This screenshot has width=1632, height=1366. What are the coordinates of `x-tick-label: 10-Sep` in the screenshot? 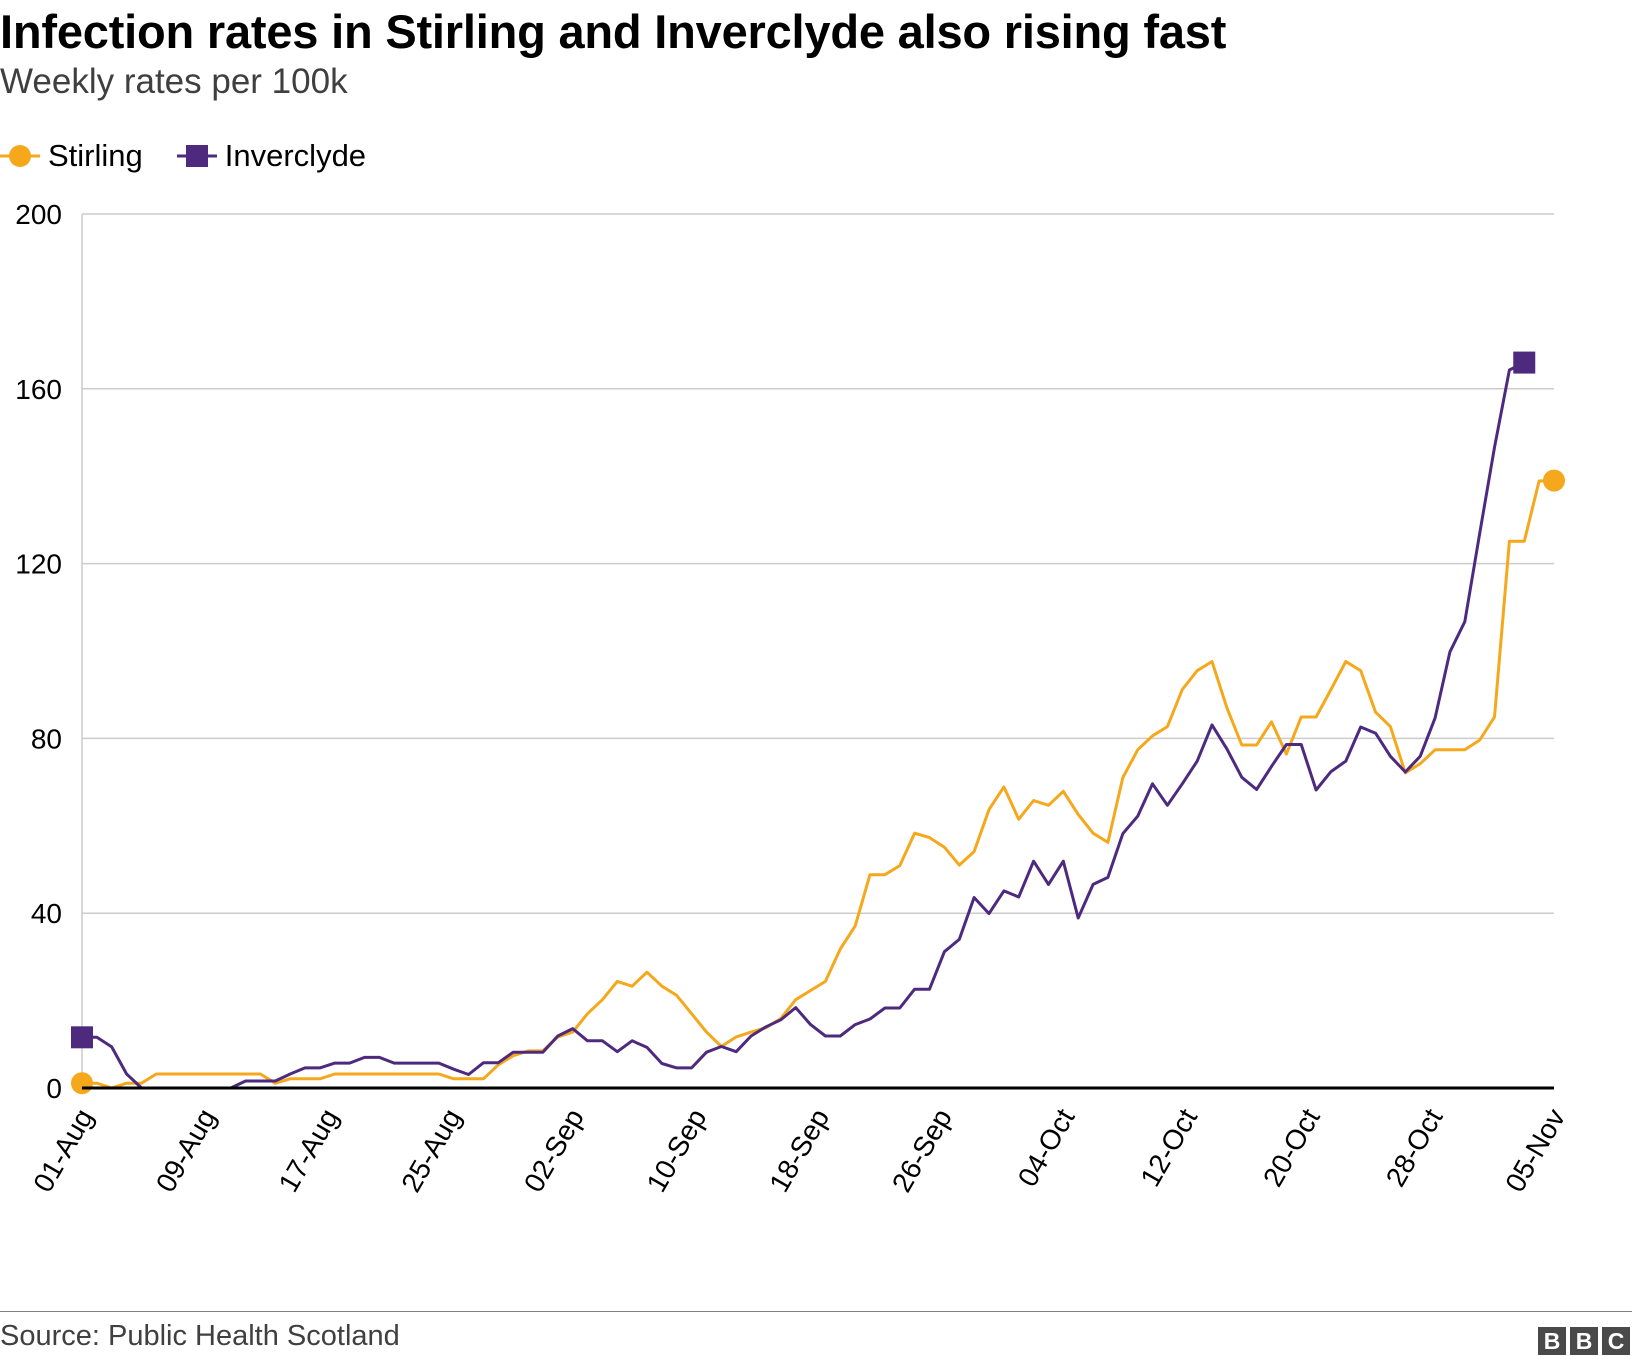 It's located at (677, 1151).